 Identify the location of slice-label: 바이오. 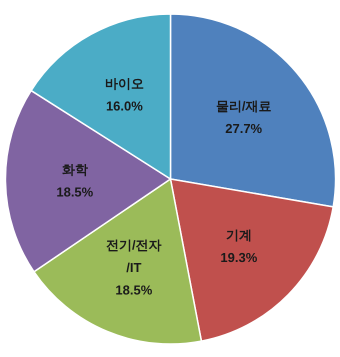
(124, 84).